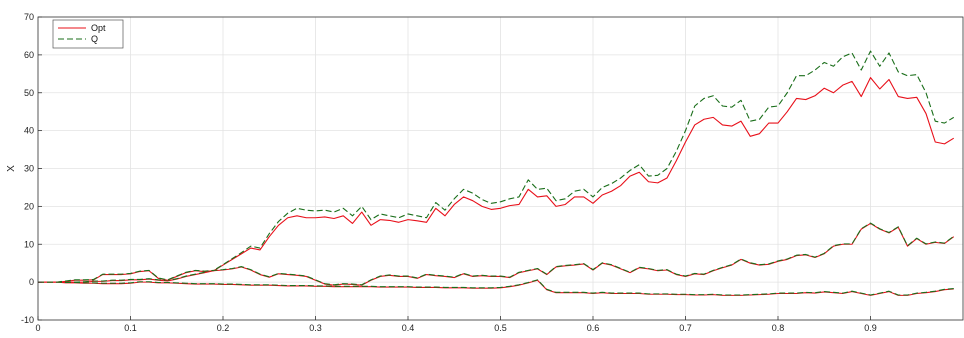  What do you see at coordinates (29, 55) in the screenshot?
I see `y-tick-label-7: 60` at bounding box center [29, 55].